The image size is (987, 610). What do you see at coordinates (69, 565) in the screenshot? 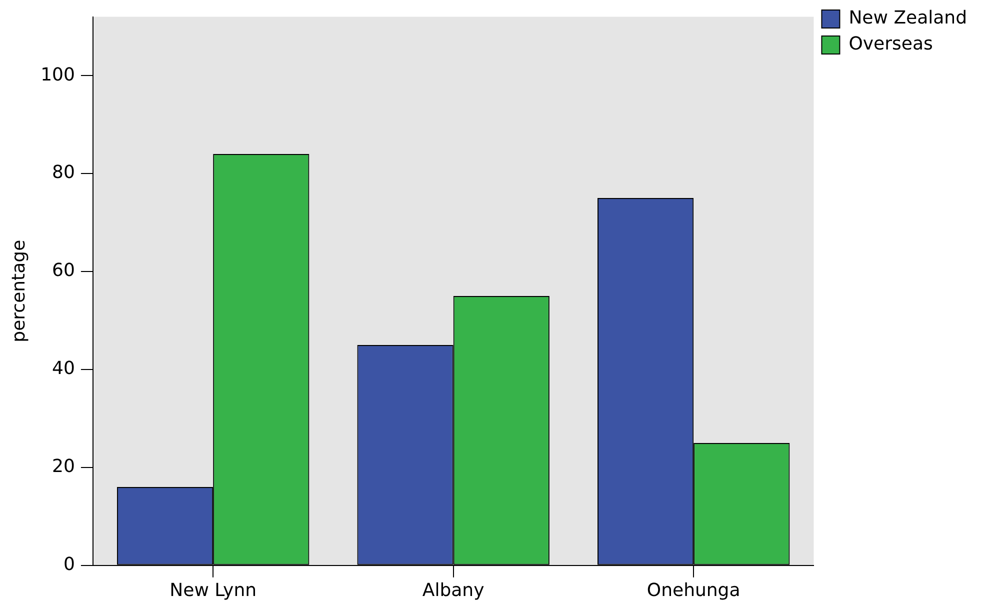
I see `y-tick-label: 0` at bounding box center [69, 565].